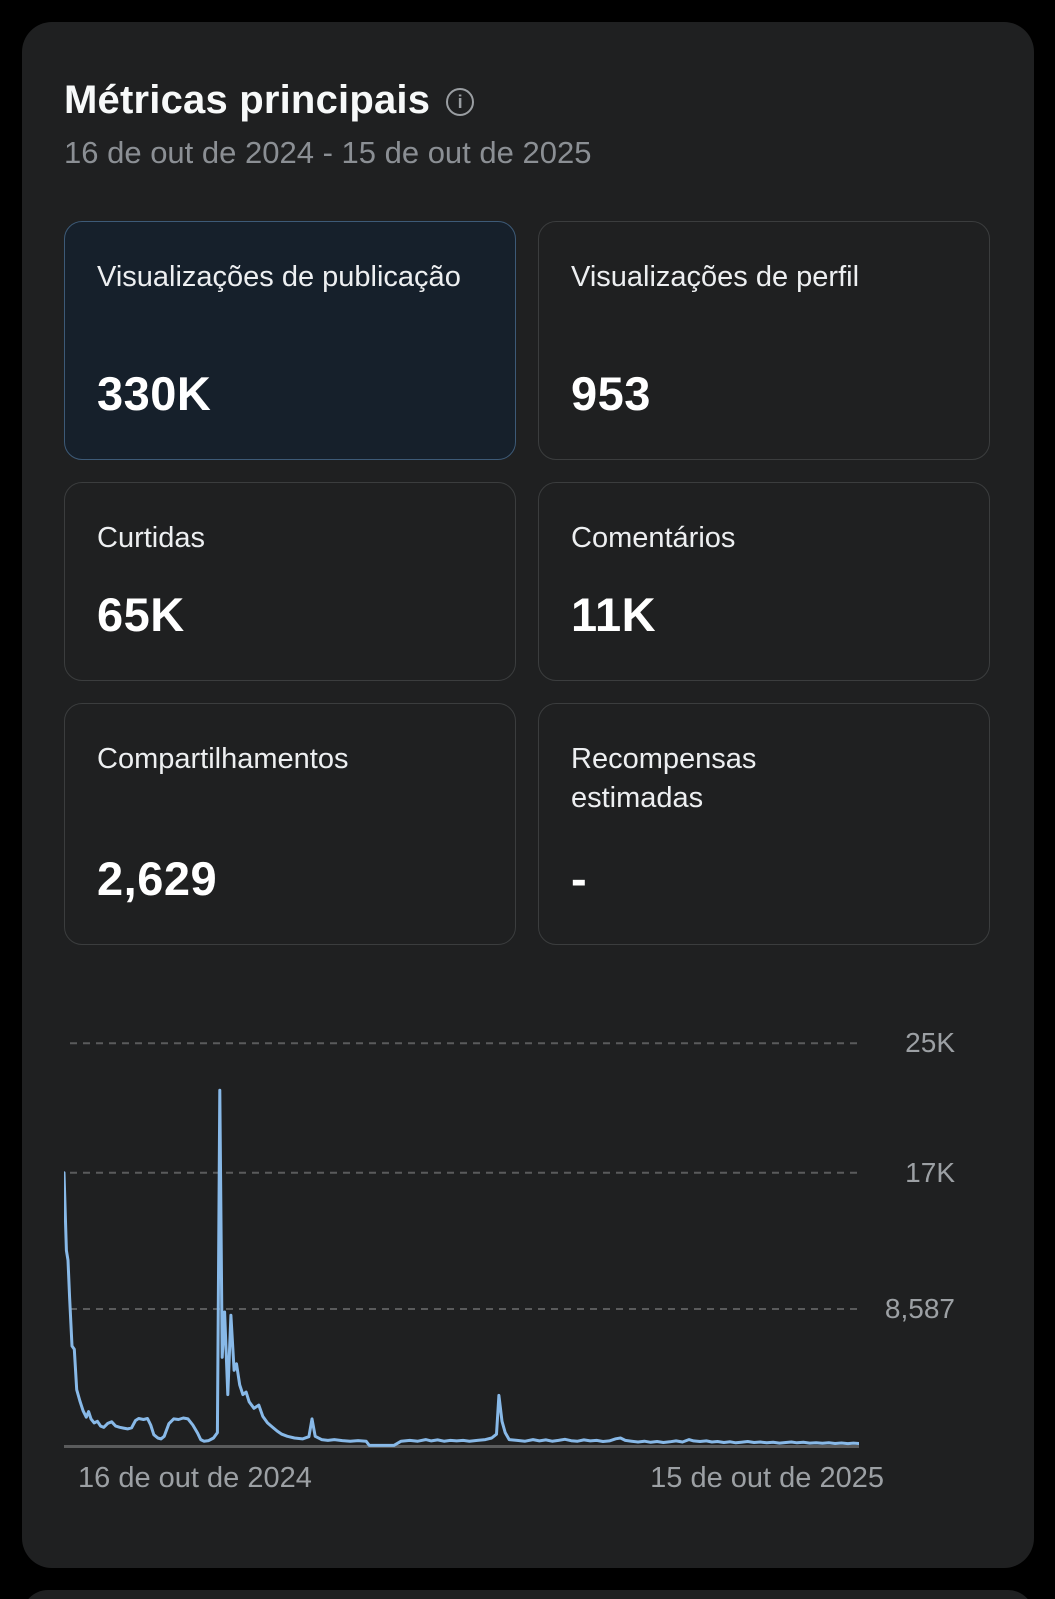  Describe the element at coordinates (474, 1478) in the screenshot. I see `x-axis-labels: 16 de out de 2024 15 de out de 2025` at that location.